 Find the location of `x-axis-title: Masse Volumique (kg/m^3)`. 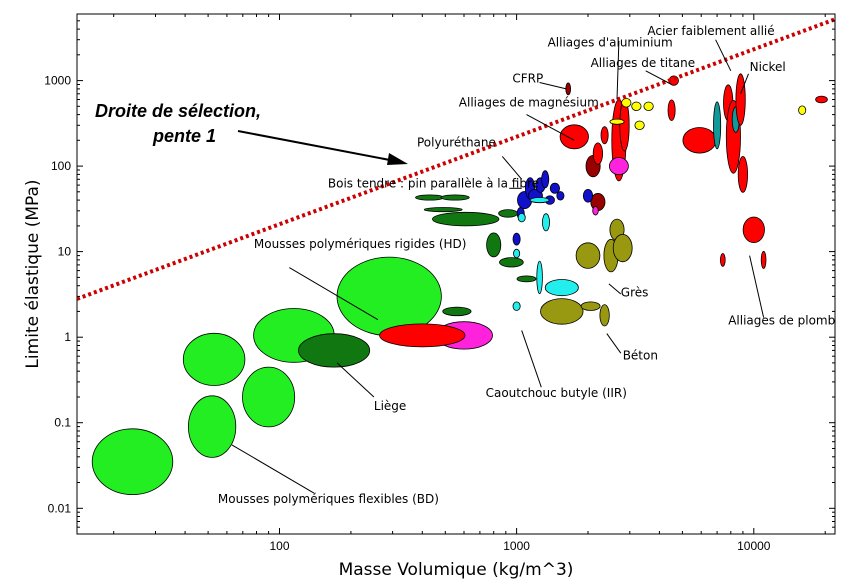

x-axis-title: Masse Volumique (kg/m^3) is located at coordinates (456, 570).